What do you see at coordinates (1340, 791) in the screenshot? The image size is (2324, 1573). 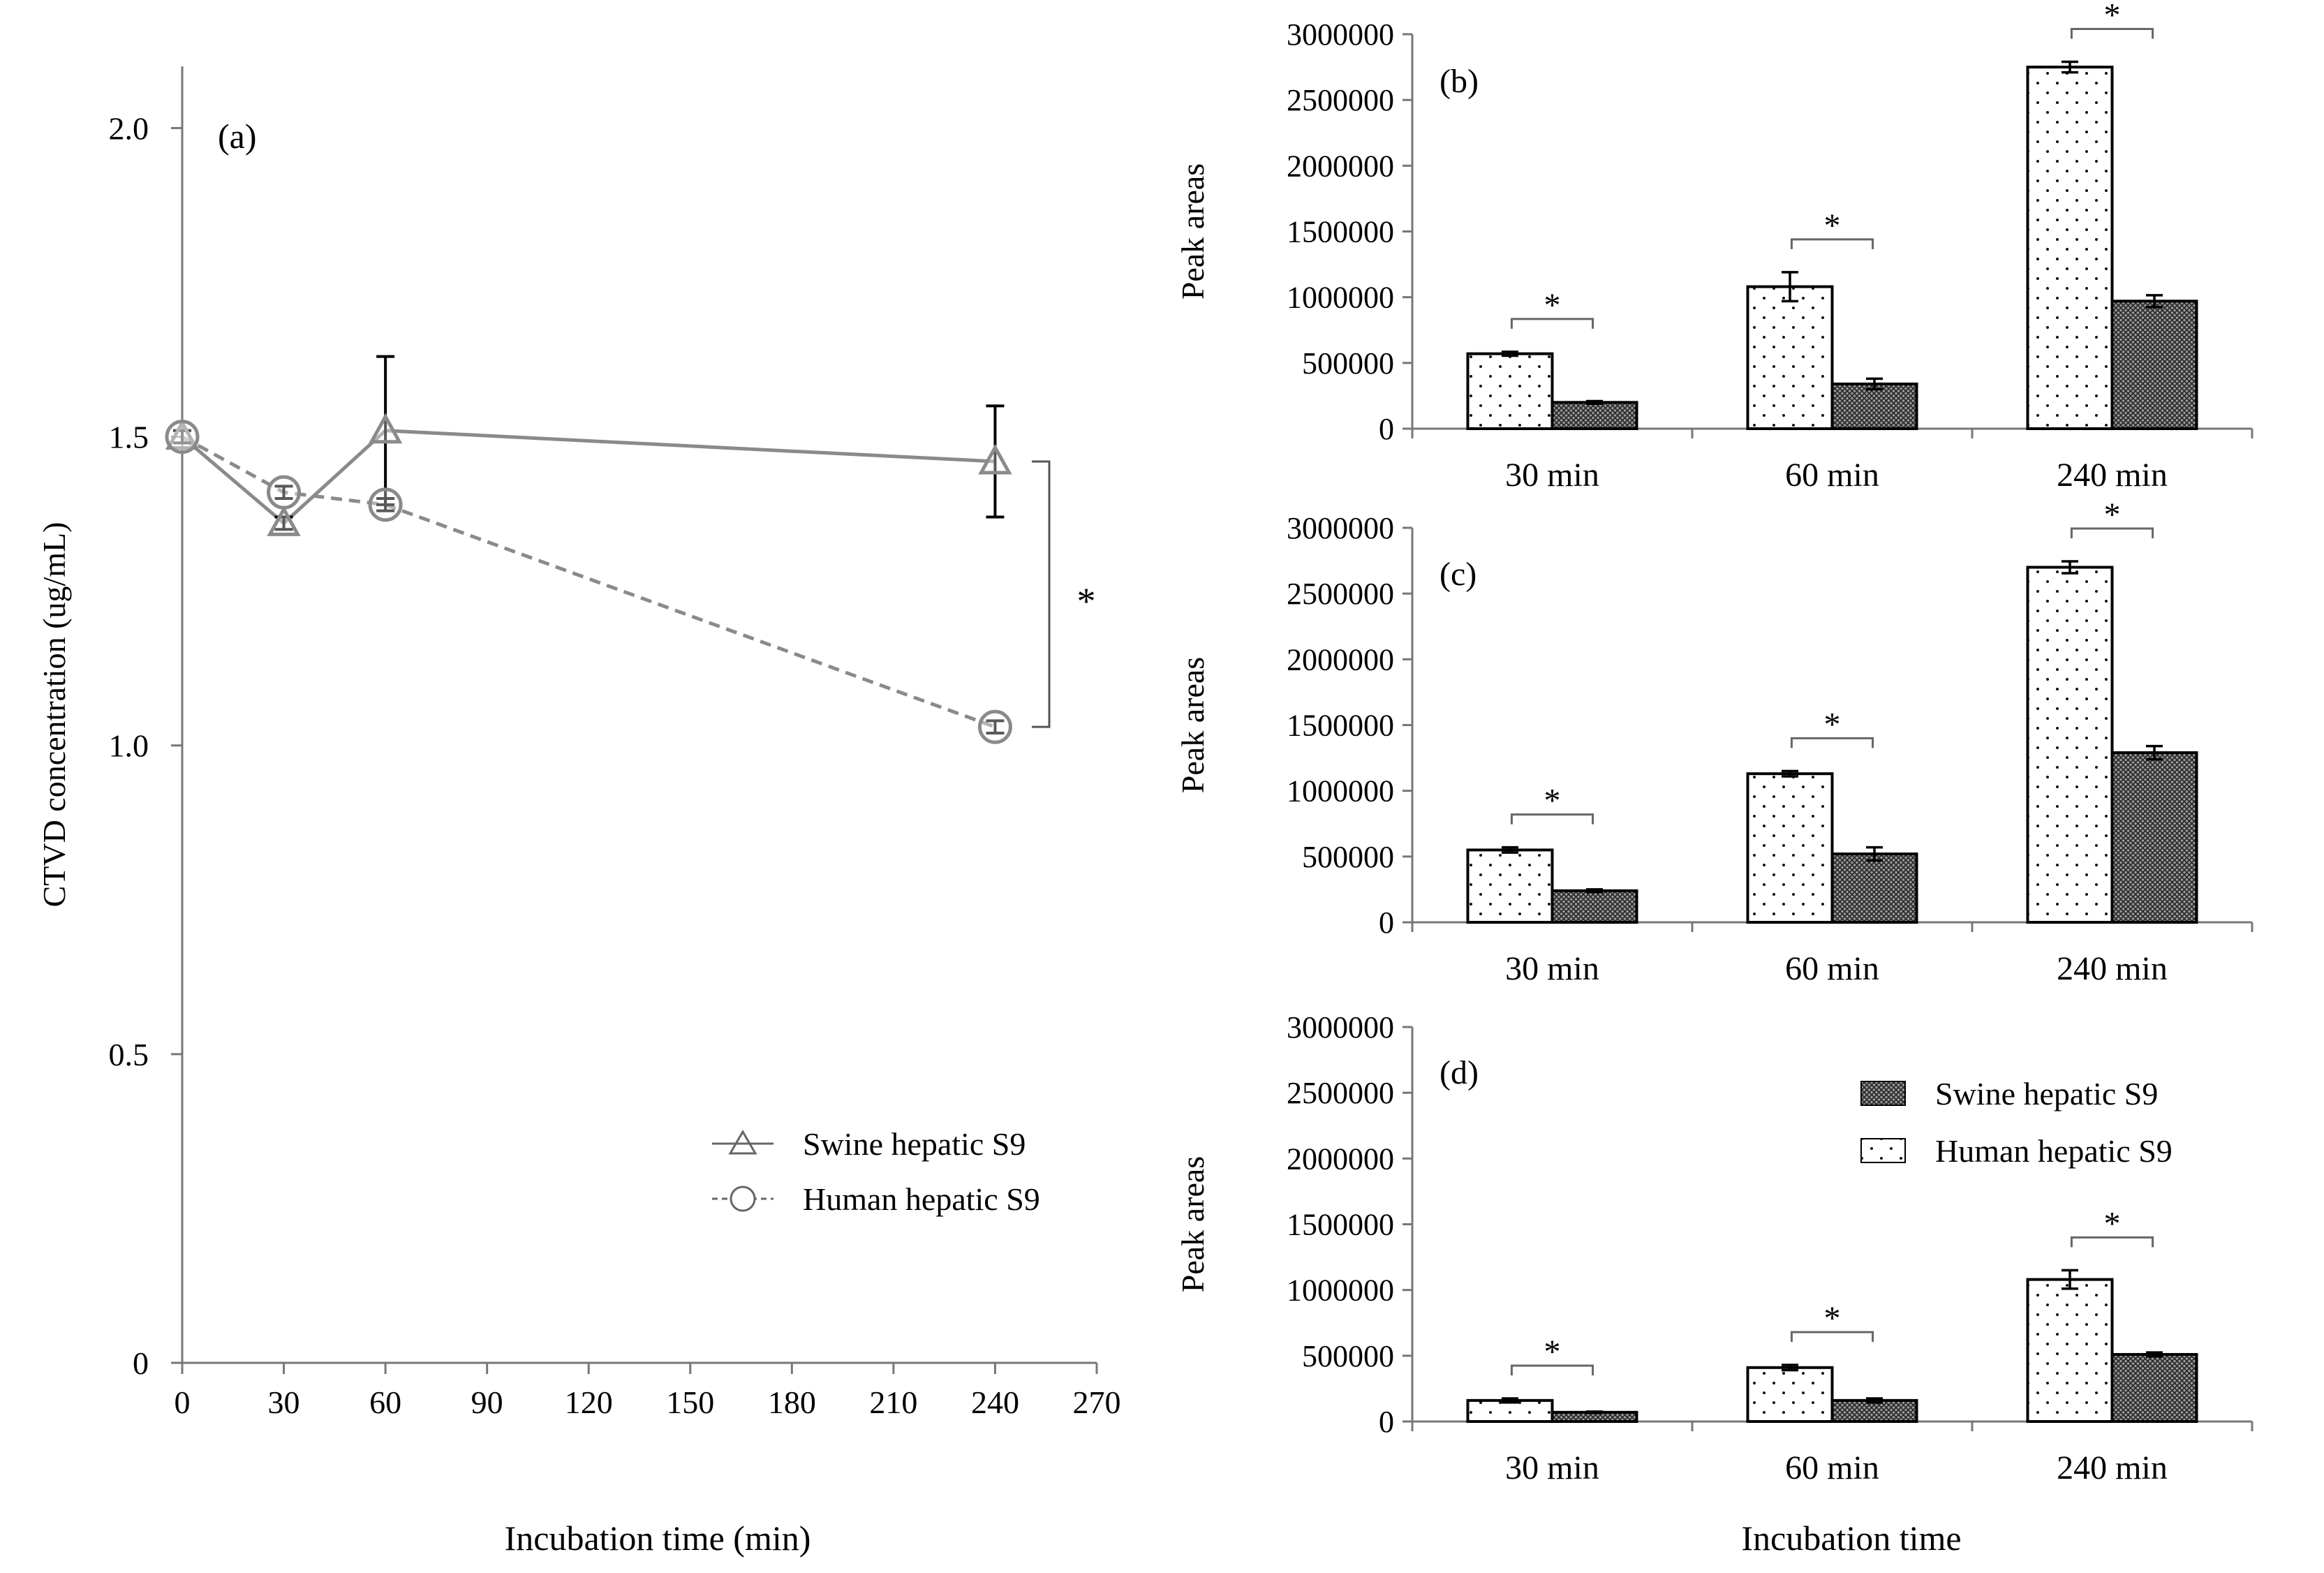 I see `c-y-tick-label: 1000000` at bounding box center [1340, 791].